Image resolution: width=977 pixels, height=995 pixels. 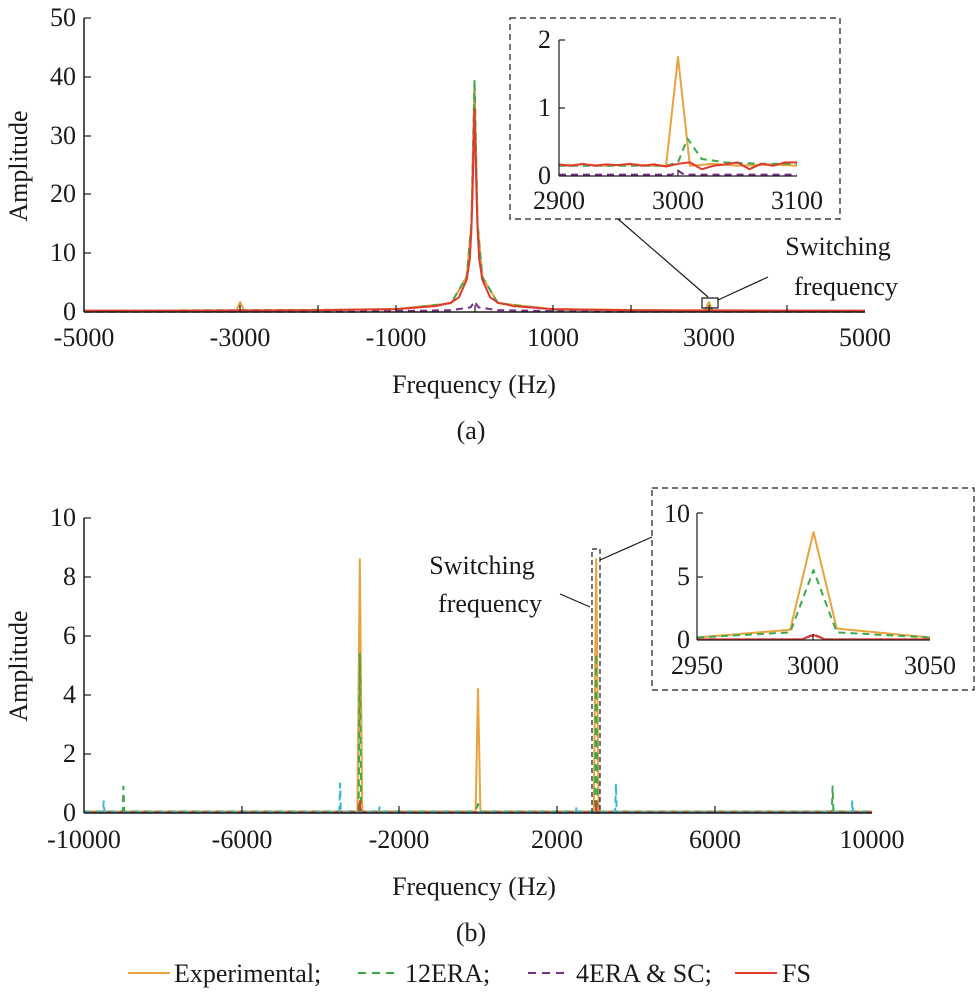 What do you see at coordinates (559, 200) in the screenshot?
I see `chart-a-inset-xtick-2900: 2900` at bounding box center [559, 200].